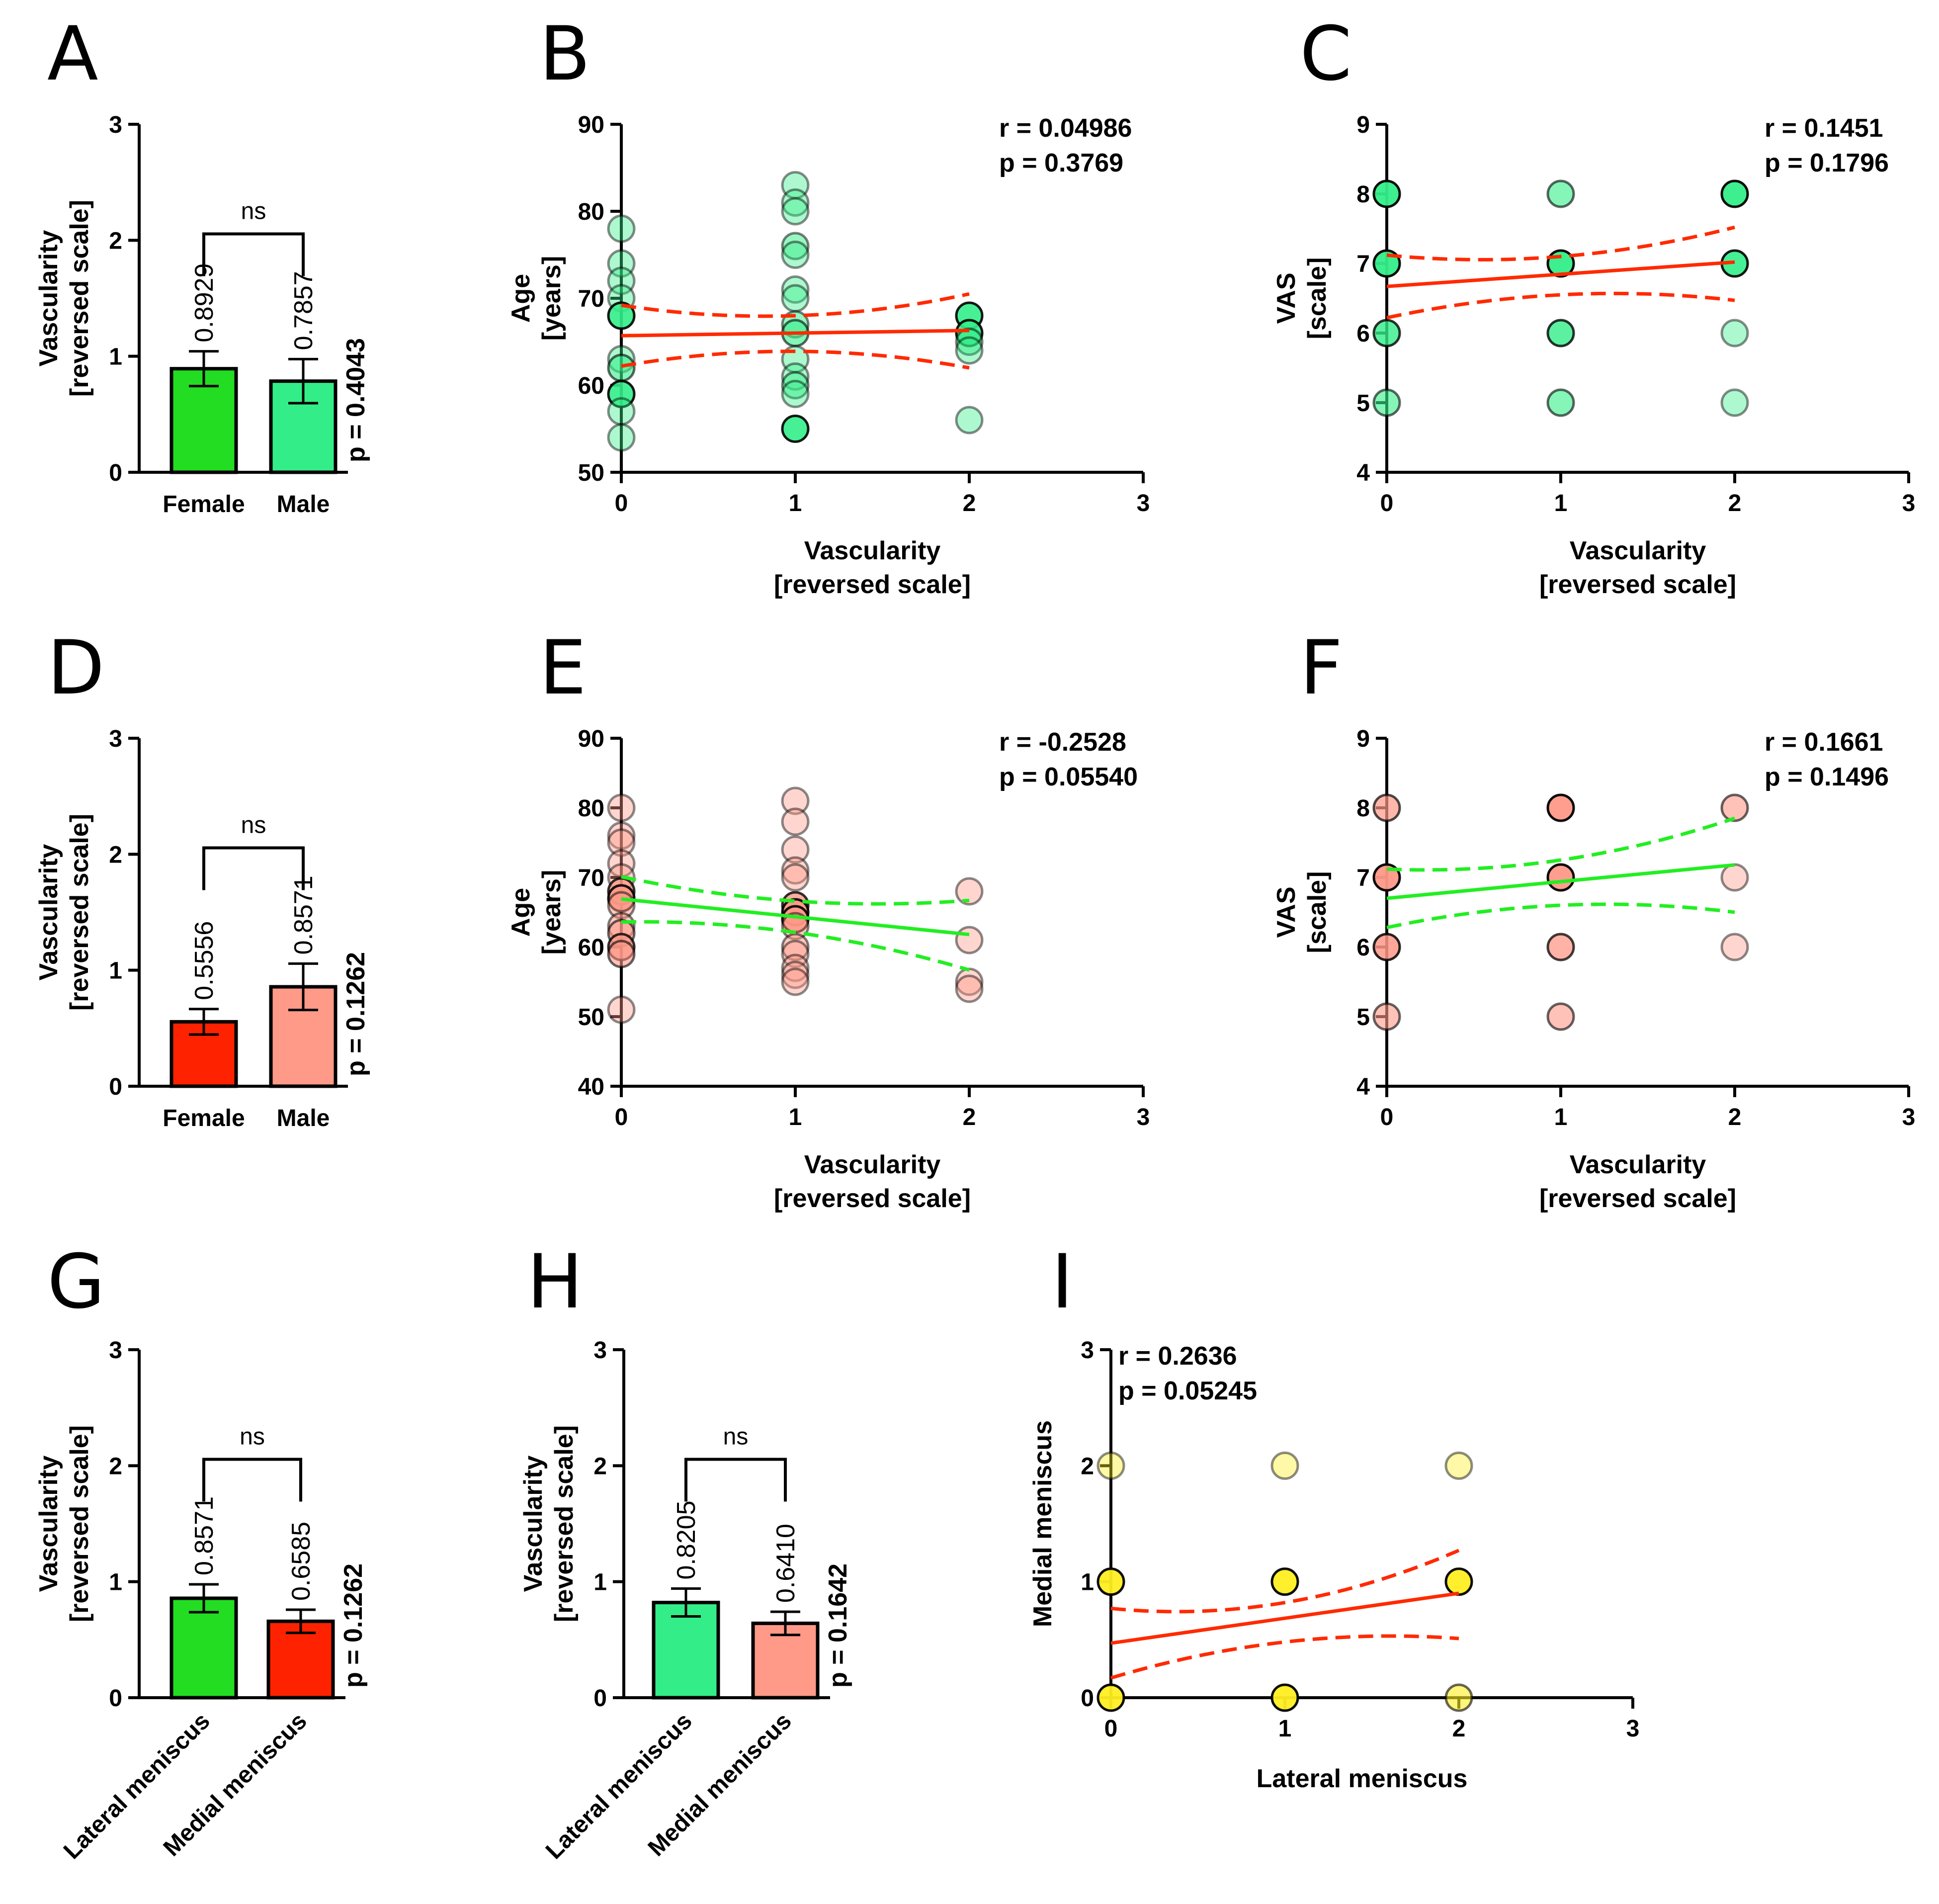  Describe the element at coordinates (76, 1282) in the screenshot. I see `panel-letter-g: G` at that location.